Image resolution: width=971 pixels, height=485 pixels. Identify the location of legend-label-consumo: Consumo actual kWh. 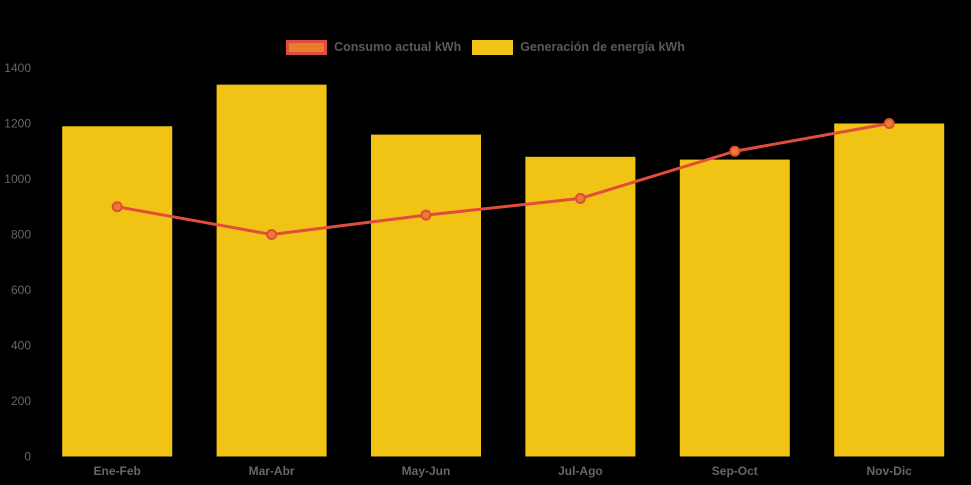
(398, 47).